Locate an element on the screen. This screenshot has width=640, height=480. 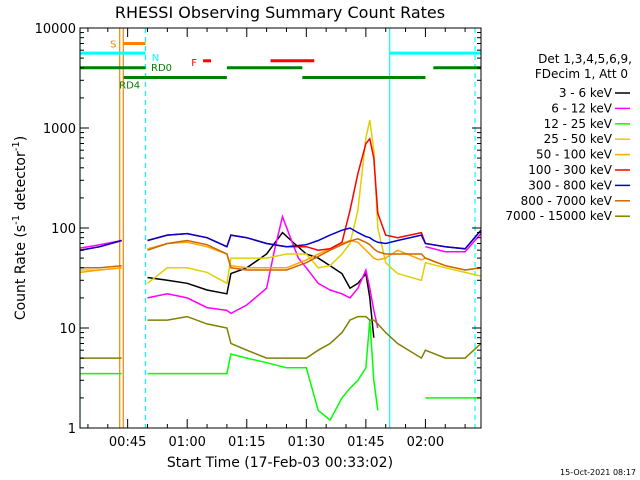
y-axis-label-mid: detector is located at coordinates (21, 183).